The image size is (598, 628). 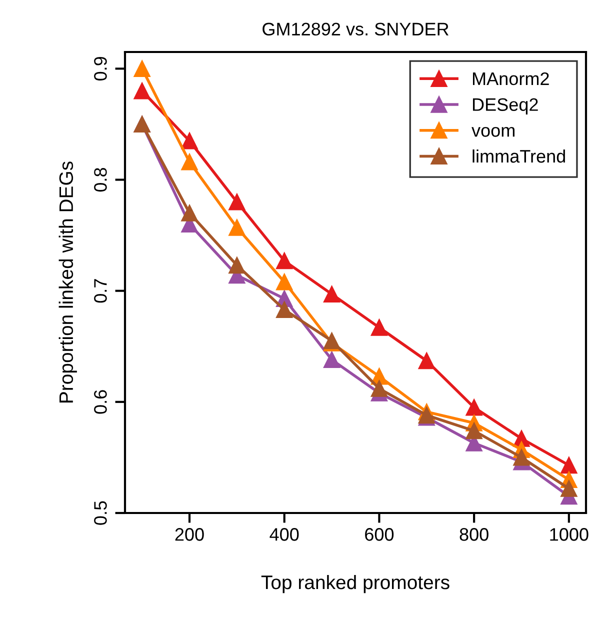 What do you see at coordinates (284, 534) in the screenshot?
I see `x-tick-label: 400` at bounding box center [284, 534].